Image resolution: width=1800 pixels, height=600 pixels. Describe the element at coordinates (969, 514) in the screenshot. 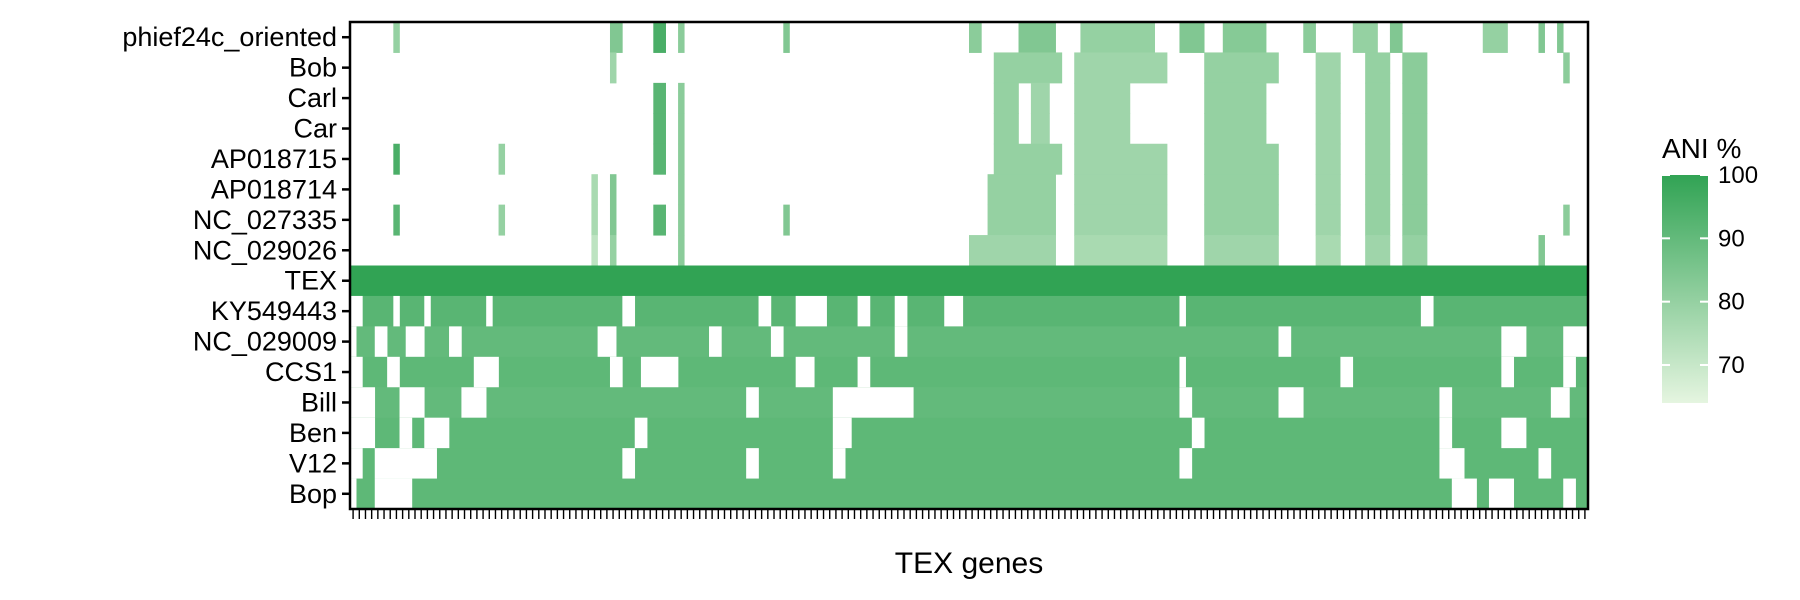

I see `x-axis-ticks` at that location.